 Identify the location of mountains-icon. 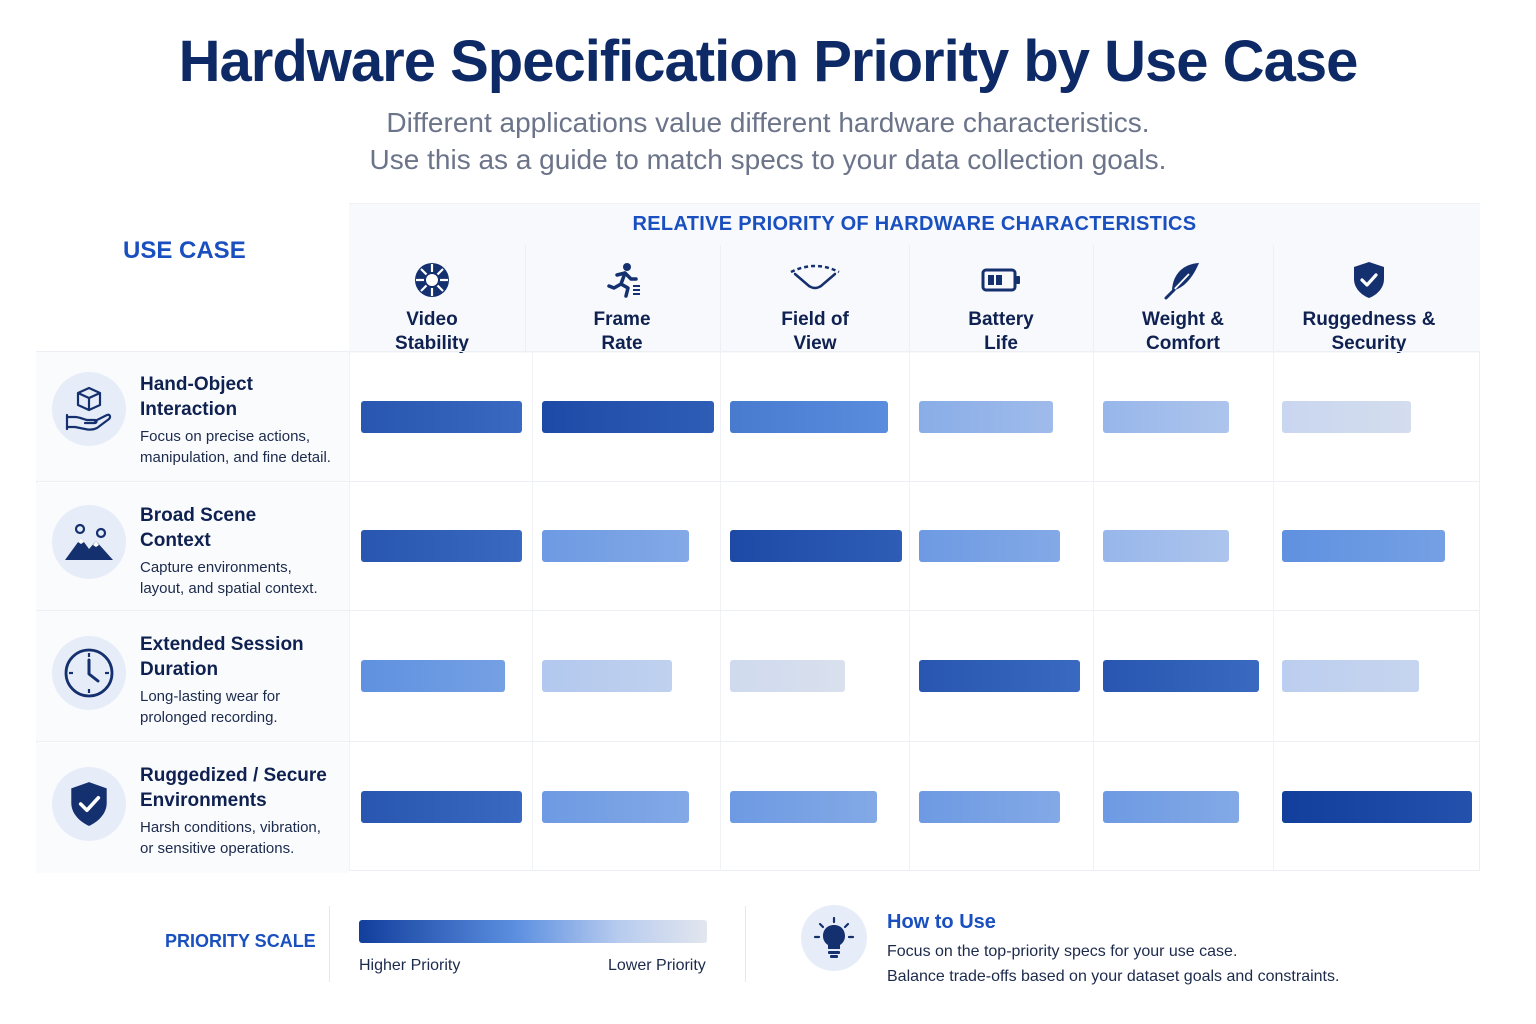
(89, 541).